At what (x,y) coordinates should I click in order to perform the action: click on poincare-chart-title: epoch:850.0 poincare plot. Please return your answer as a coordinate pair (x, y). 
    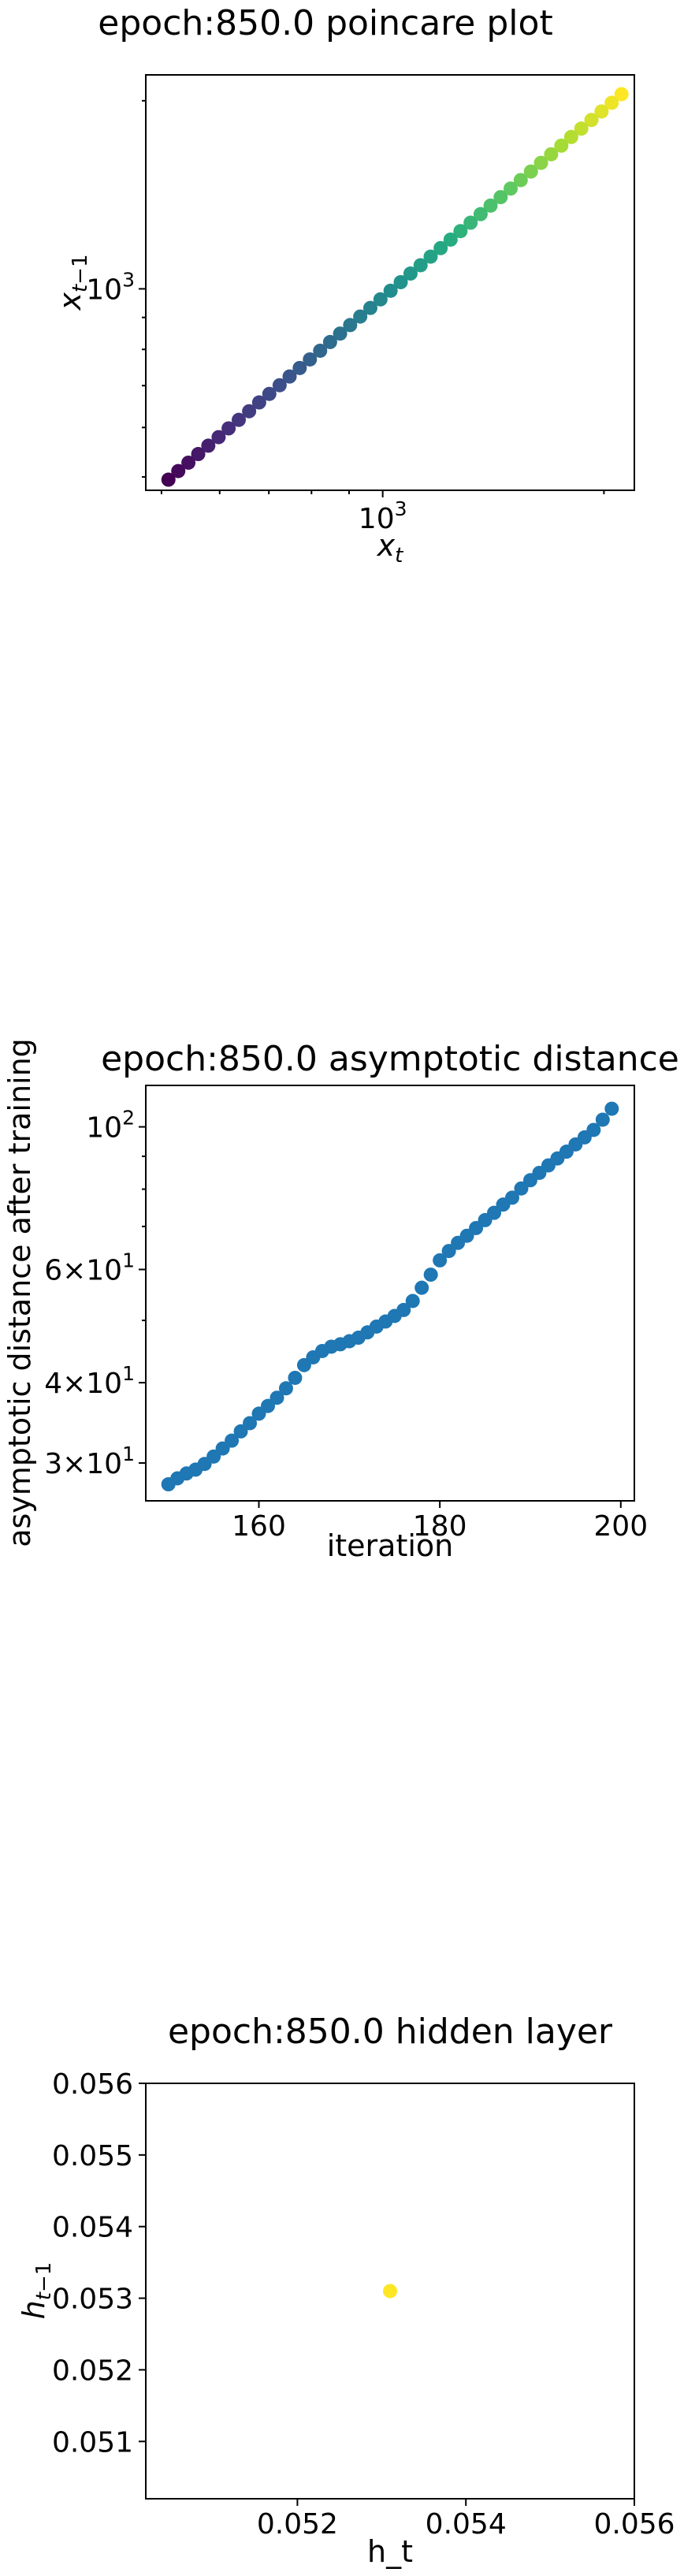
    Looking at the image, I should click on (325, 23).